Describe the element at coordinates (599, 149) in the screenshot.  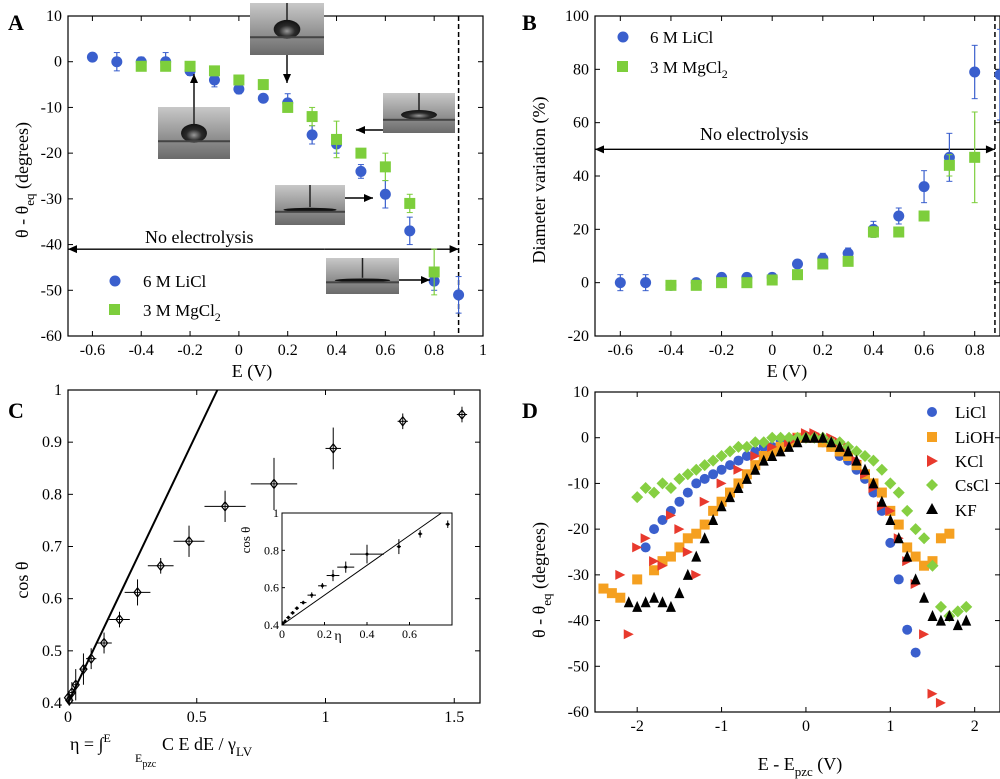
I see `panel-b-arrow-left-head` at that location.